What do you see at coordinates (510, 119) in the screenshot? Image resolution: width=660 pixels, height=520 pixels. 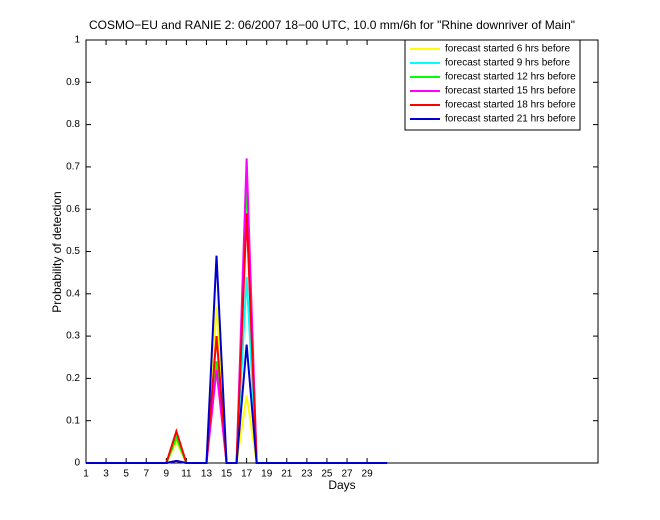 I see `legend-label: forecast started 21 hrs before` at bounding box center [510, 119].